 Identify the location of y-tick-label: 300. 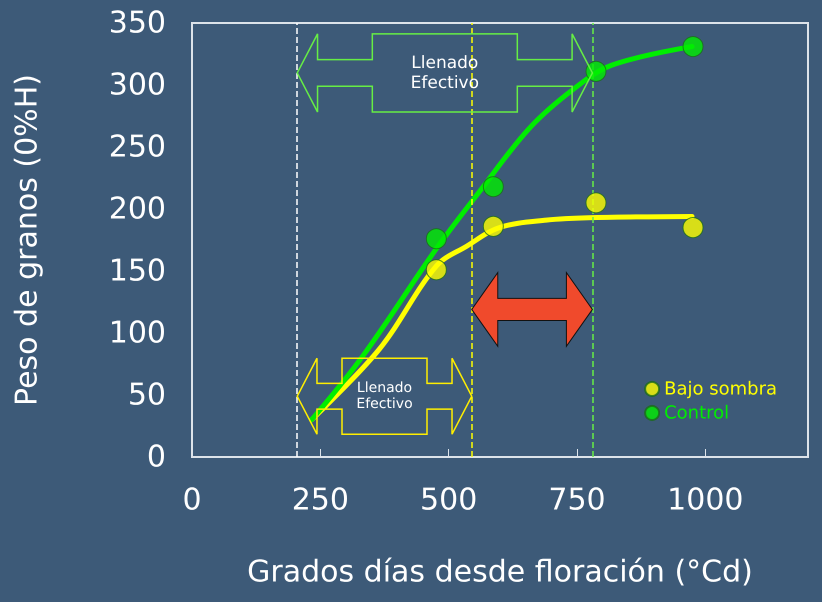
(137, 85).